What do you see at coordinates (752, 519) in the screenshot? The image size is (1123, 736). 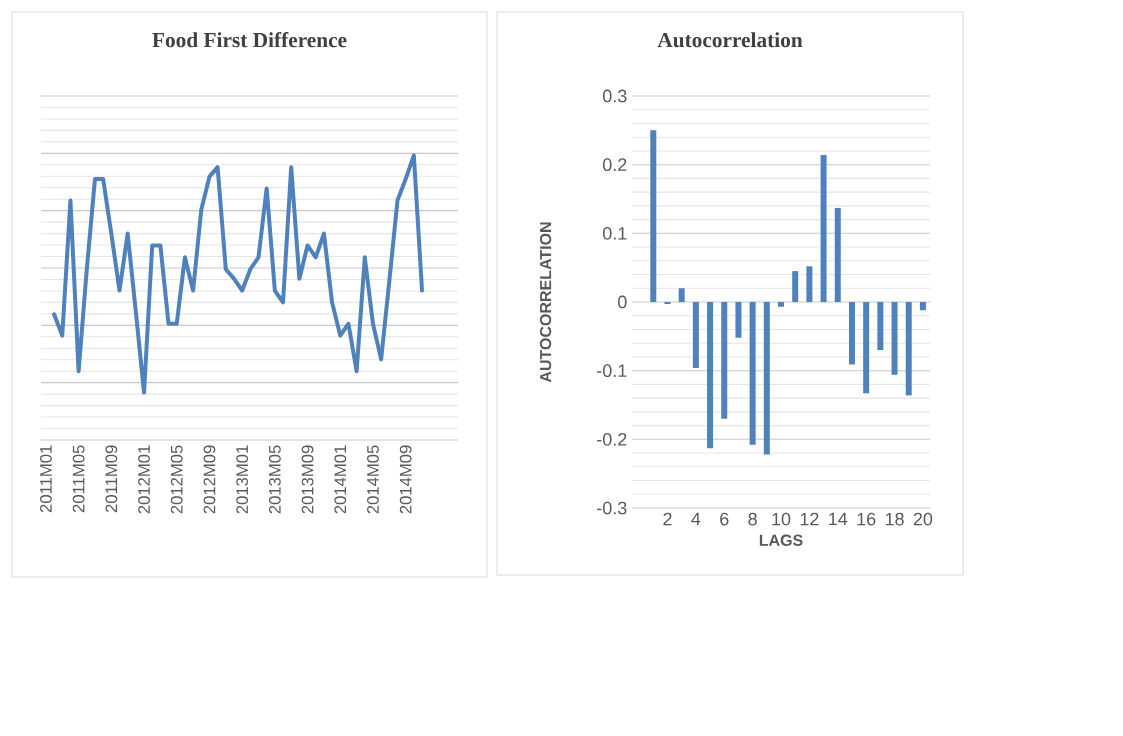 I see `x-tick-label: 8` at bounding box center [752, 519].